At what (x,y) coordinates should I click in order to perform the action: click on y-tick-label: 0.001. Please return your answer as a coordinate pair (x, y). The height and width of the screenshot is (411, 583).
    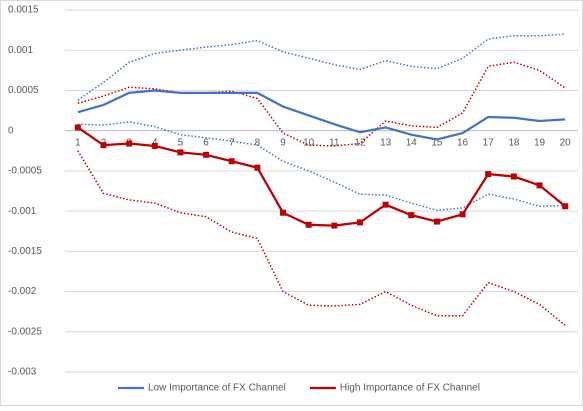
    Looking at the image, I should click on (20, 50).